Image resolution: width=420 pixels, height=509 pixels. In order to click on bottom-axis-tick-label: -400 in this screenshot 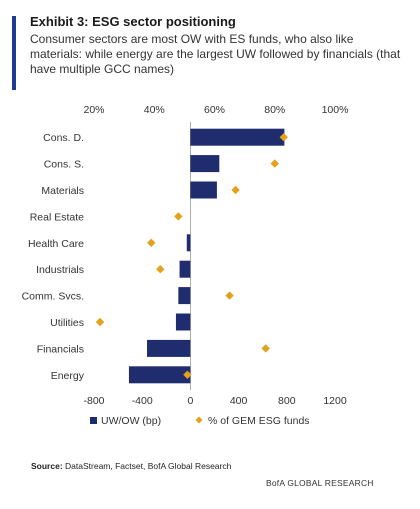, I will do `click(142, 401)`.